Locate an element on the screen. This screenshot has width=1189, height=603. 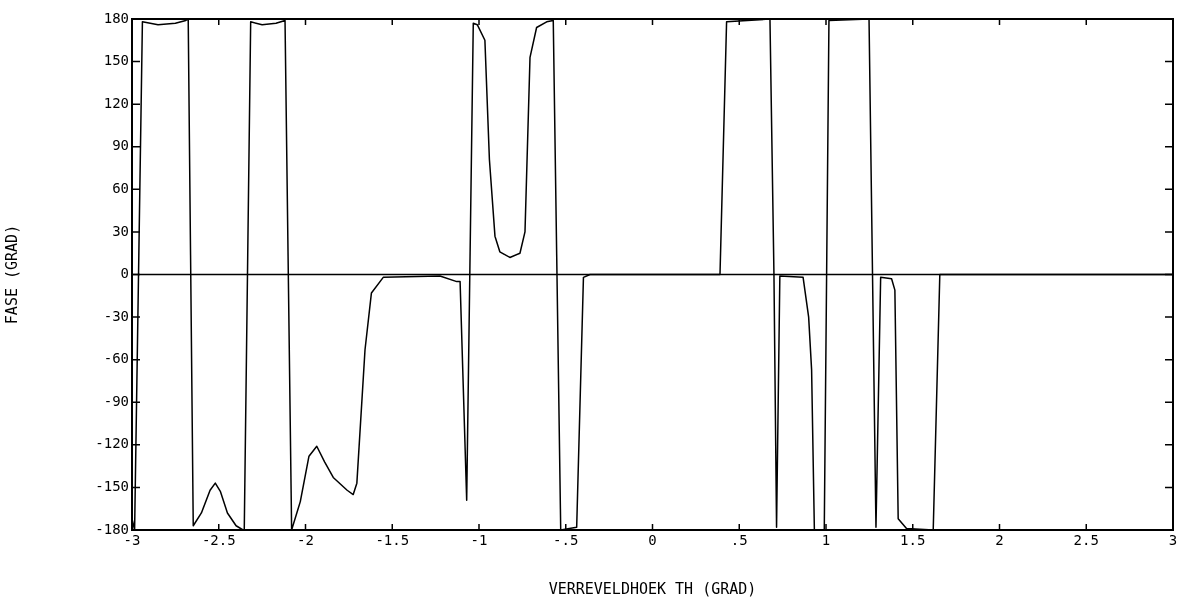
x-tick-label: 1.5 is located at coordinates (913, 540).